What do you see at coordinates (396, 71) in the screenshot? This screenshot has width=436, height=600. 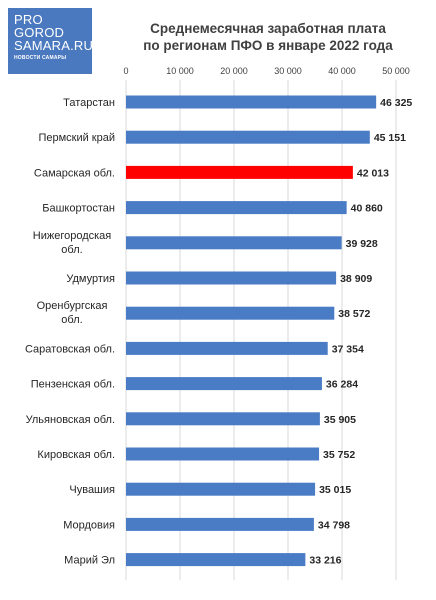 I see `x-tick-label: 50 000` at bounding box center [396, 71].